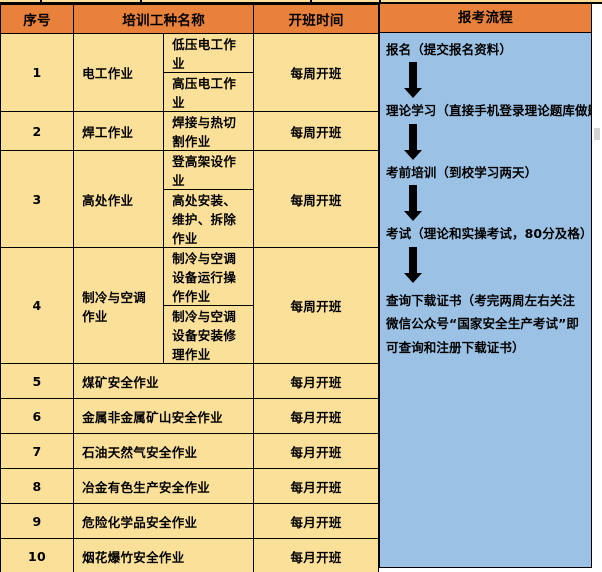 The image size is (602, 572). I want to click on column-header-name: 培训工种名称, so click(164, 19).